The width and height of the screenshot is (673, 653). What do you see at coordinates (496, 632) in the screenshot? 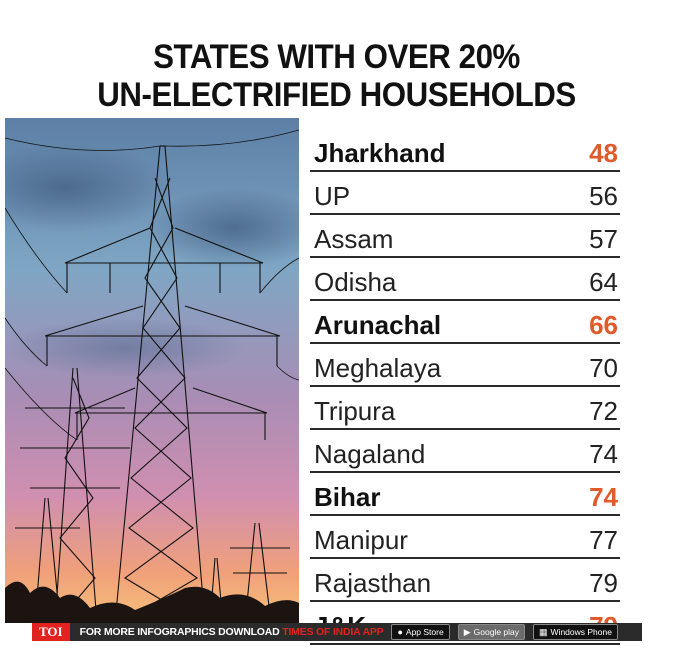
I see `google-play-label: Google play` at bounding box center [496, 632].